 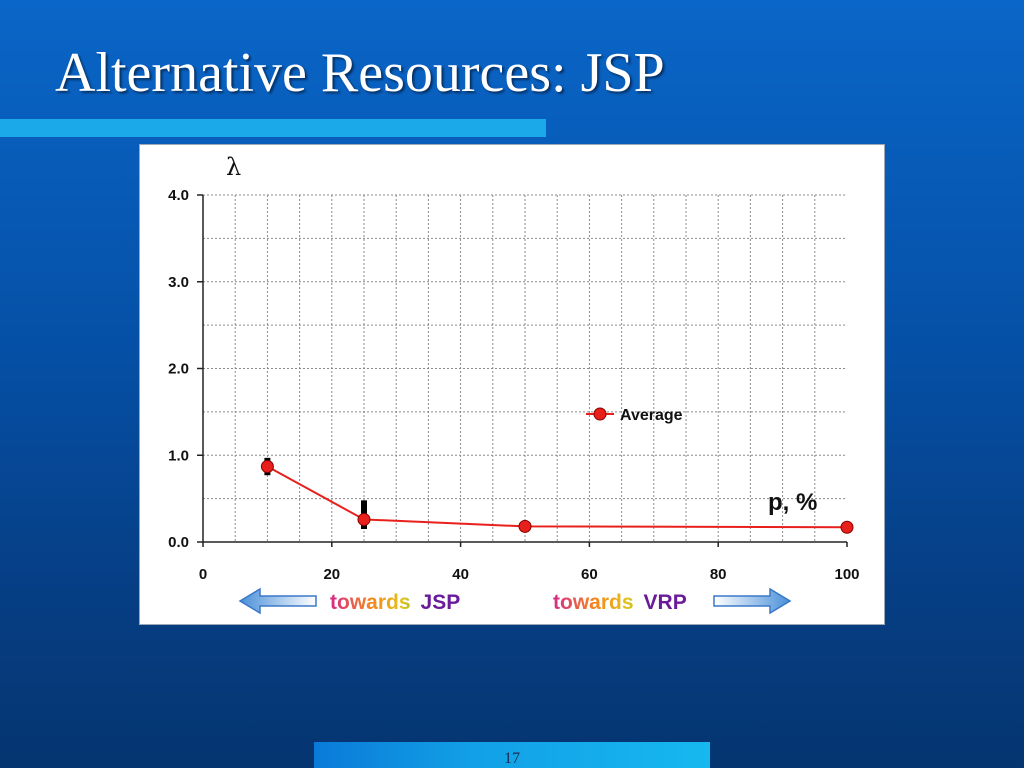 I want to click on y-tick-labels: 0.0 1.0 2.0 3.0 4.0, so click(x=185, y=369).